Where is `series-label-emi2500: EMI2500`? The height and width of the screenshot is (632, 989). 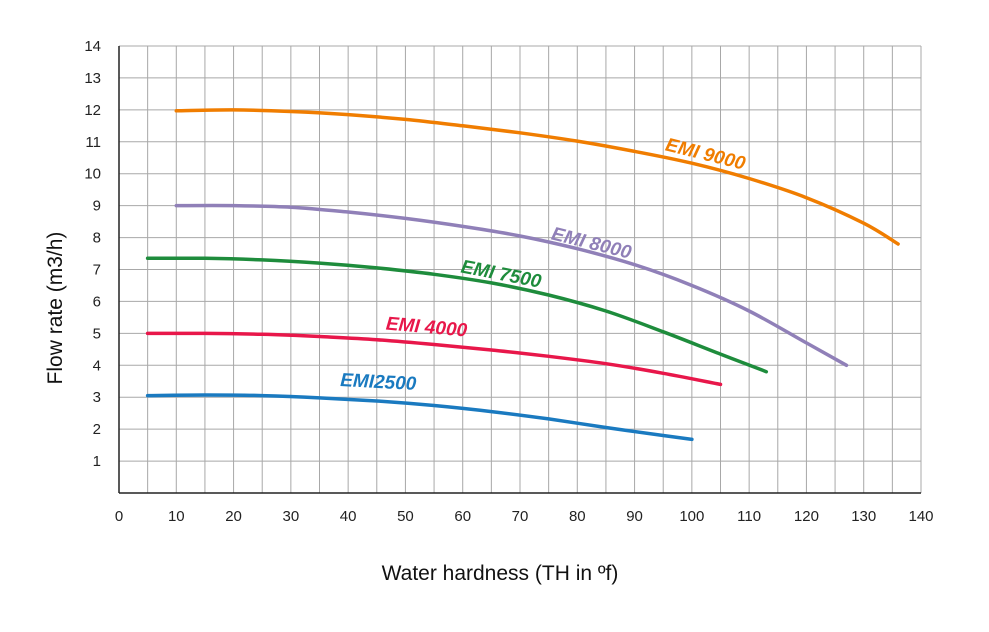
series-label-emi2500: EMI2500 is located at coordinates (378, 382).